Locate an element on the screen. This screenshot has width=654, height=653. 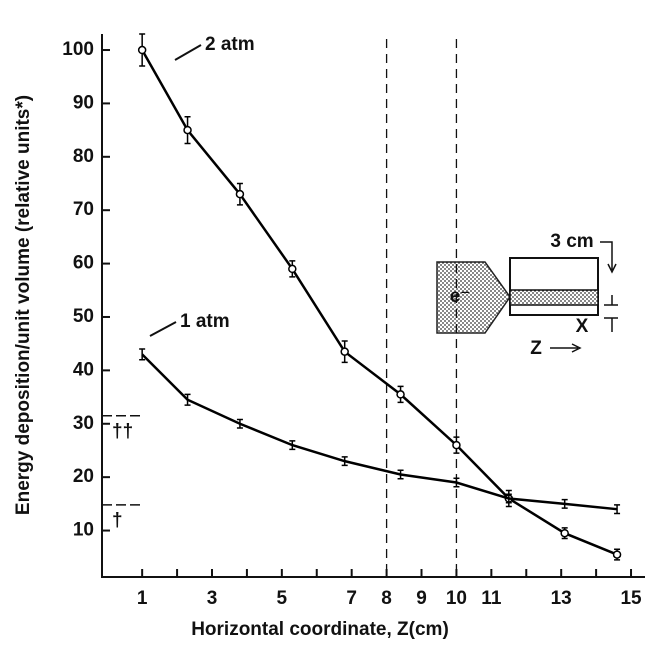
x-tick-label: 3 is located at coordinates (212, 598).